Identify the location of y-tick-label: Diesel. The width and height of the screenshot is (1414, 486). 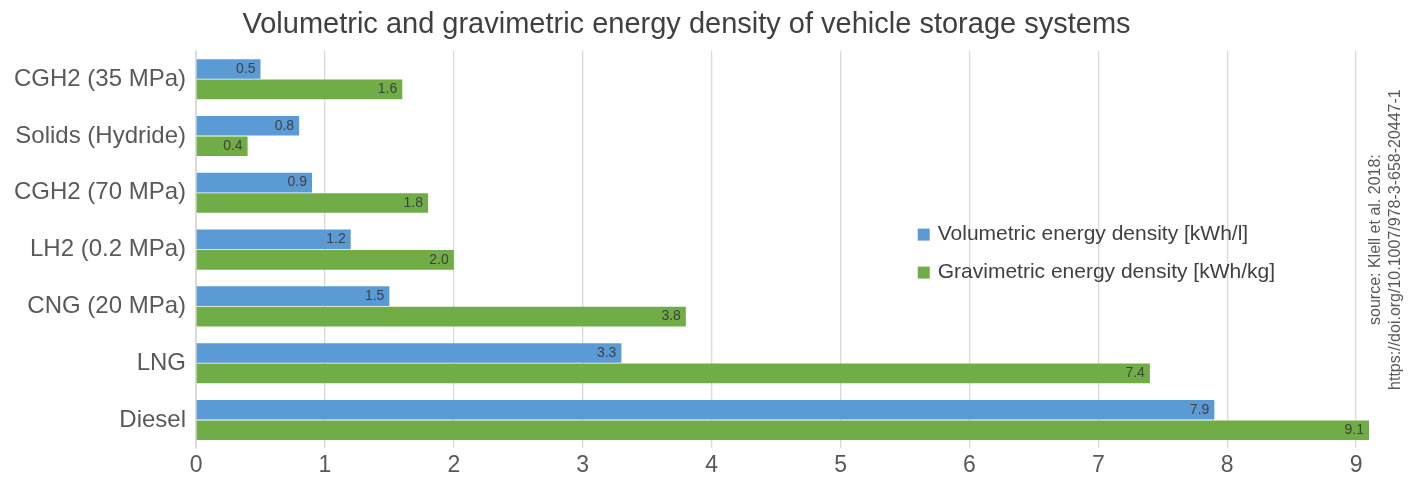
(153, 418).